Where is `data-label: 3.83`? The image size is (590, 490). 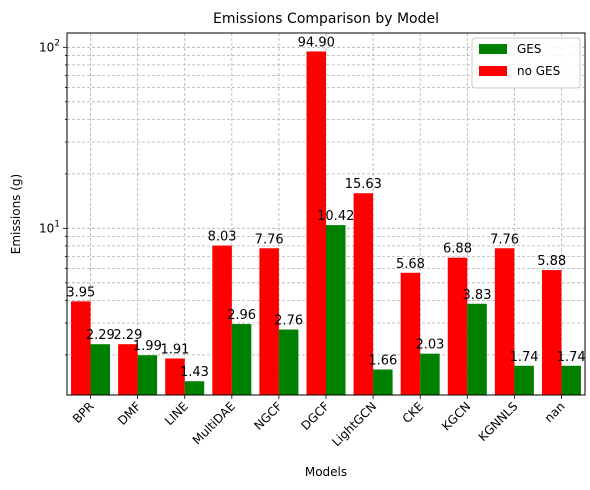 data-label: 3.83 is located at coordinates (477, 295).